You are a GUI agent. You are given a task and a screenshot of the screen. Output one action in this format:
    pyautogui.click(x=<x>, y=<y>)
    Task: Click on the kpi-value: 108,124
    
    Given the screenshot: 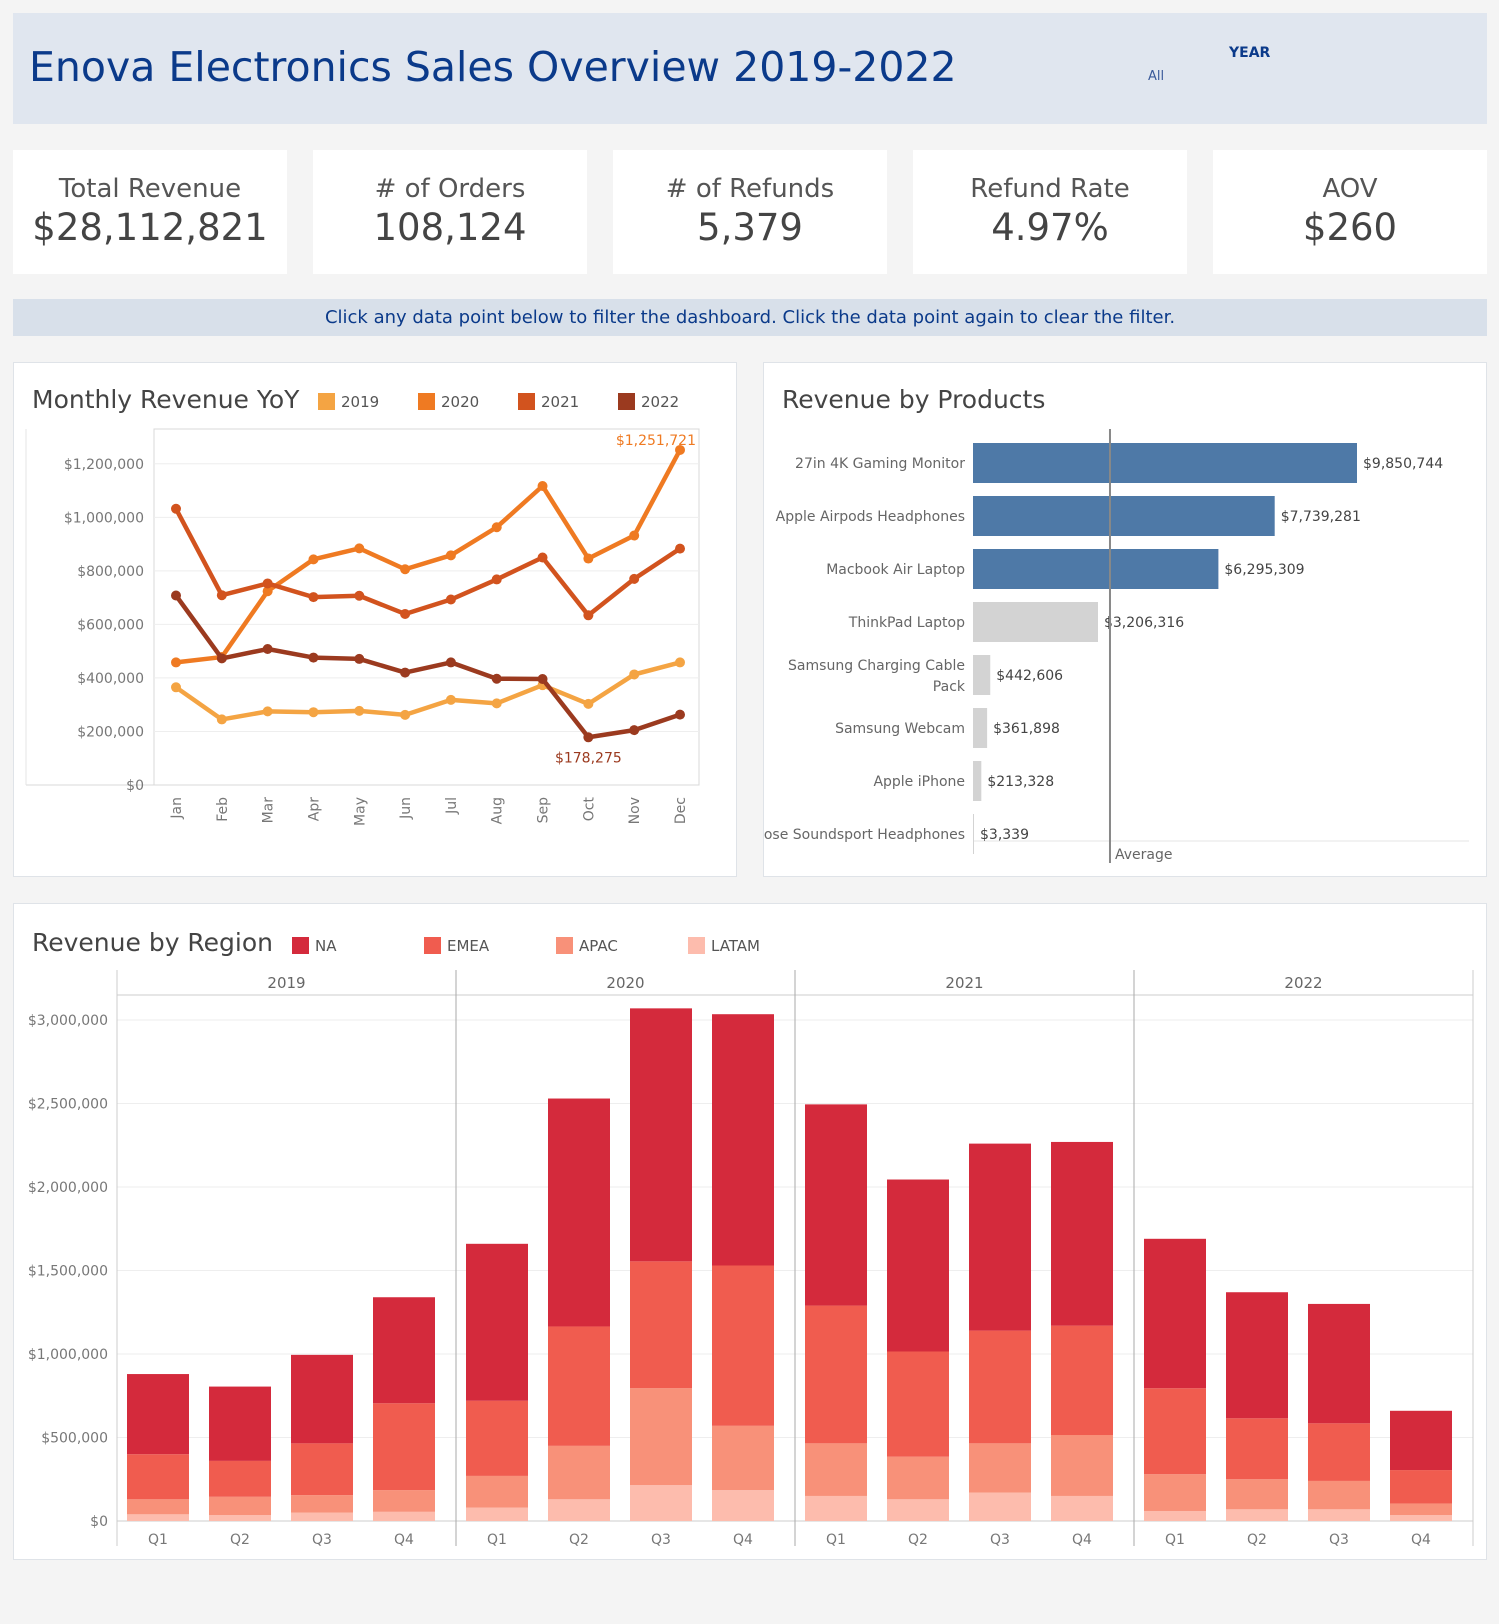 What is the action you would take?
    pyautogui.click(x=450, y=227)
    